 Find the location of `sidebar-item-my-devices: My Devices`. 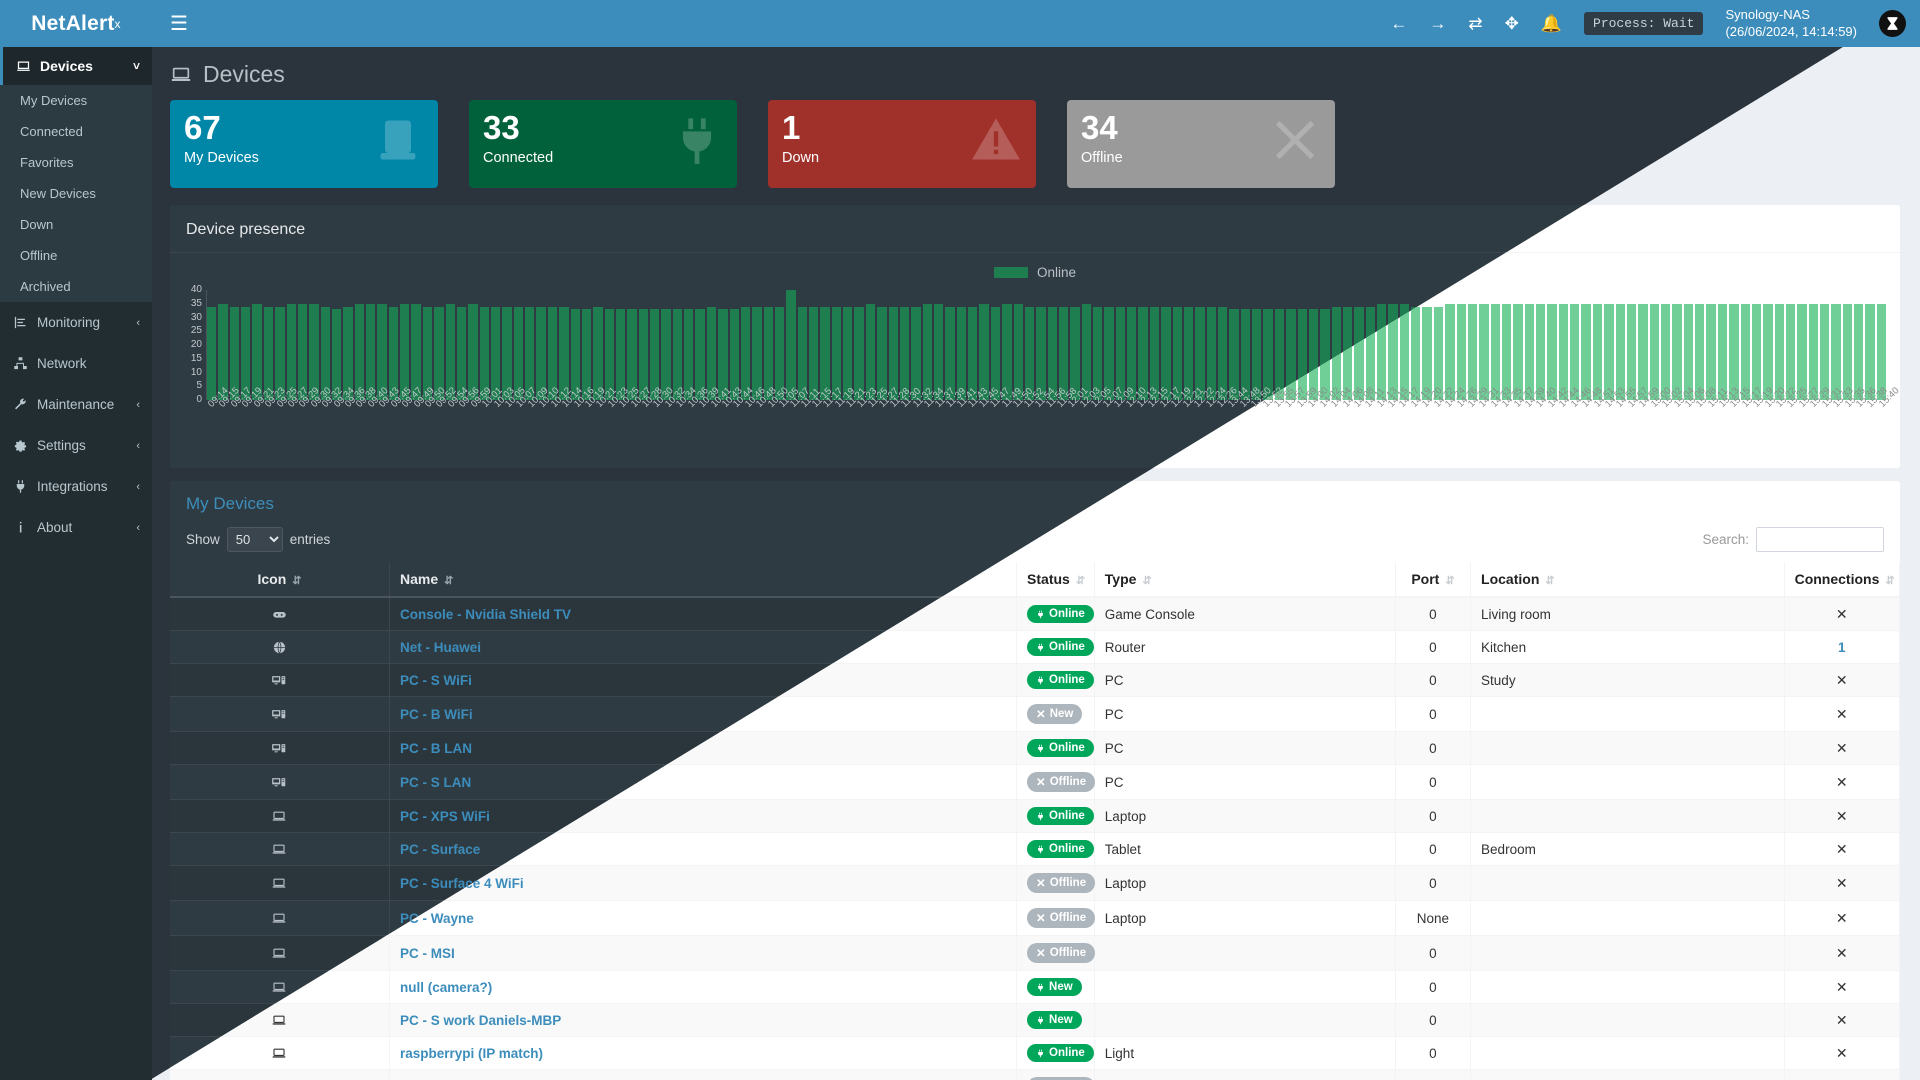

sidebar-item-my-devices: My Devices is located at coordinates (76, 100).